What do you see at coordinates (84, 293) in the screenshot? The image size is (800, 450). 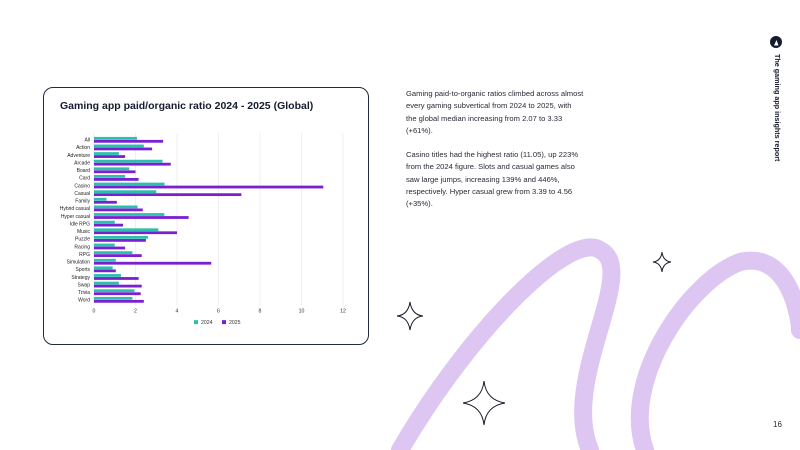 I see `y-tick-label: Trivia` at bounding box center [84, 293].